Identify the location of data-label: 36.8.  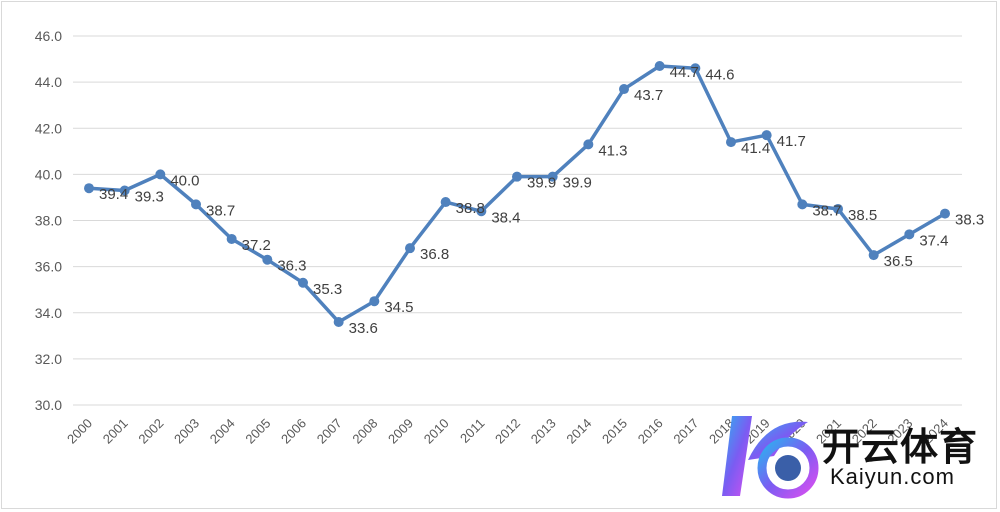
(434, 254).